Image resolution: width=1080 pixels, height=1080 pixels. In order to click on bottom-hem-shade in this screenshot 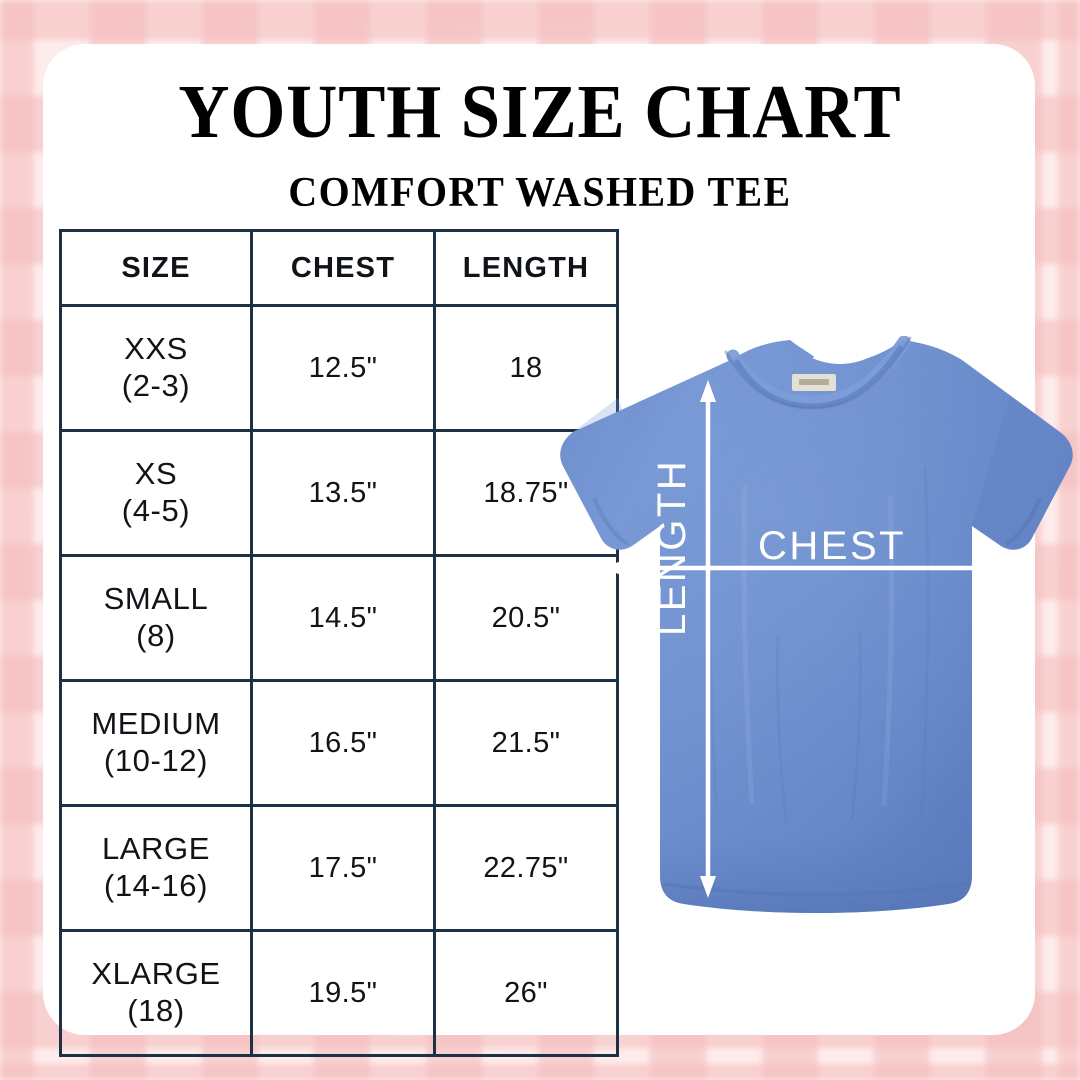, I will do `click(816, 874)`.